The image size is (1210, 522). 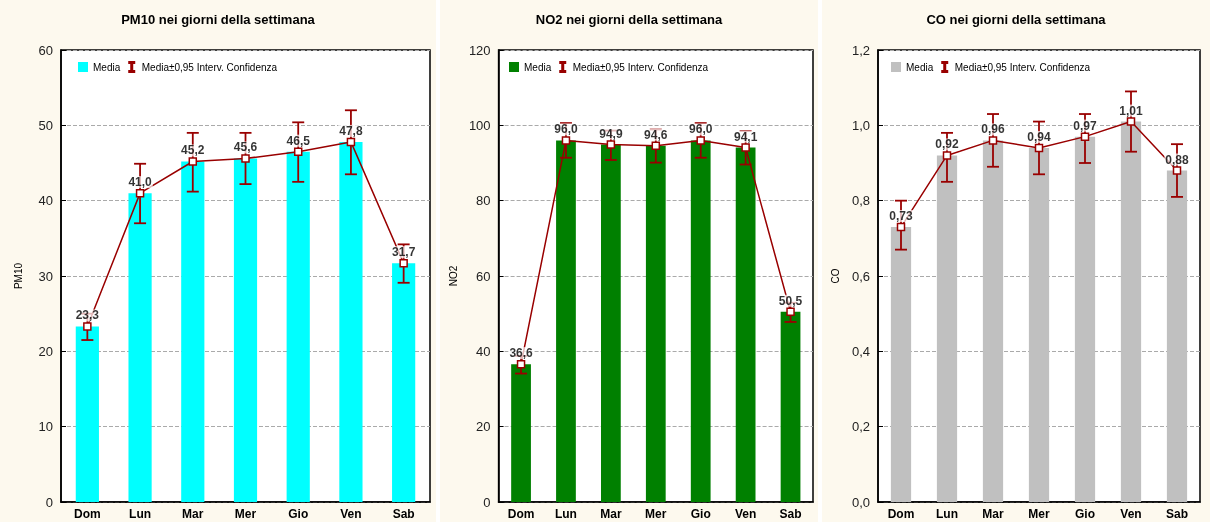 What do you see at coordinates (521, 353) in the screenshot?
I see `data-label: 36,6` at bounding box center [521, 353].